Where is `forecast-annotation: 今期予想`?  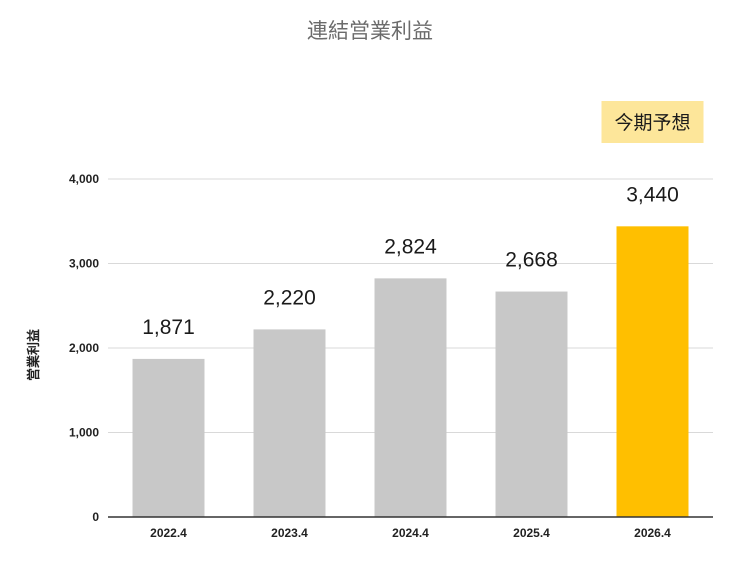 forecast-annotation: 今期予想 is located at coordinates (652, 122).